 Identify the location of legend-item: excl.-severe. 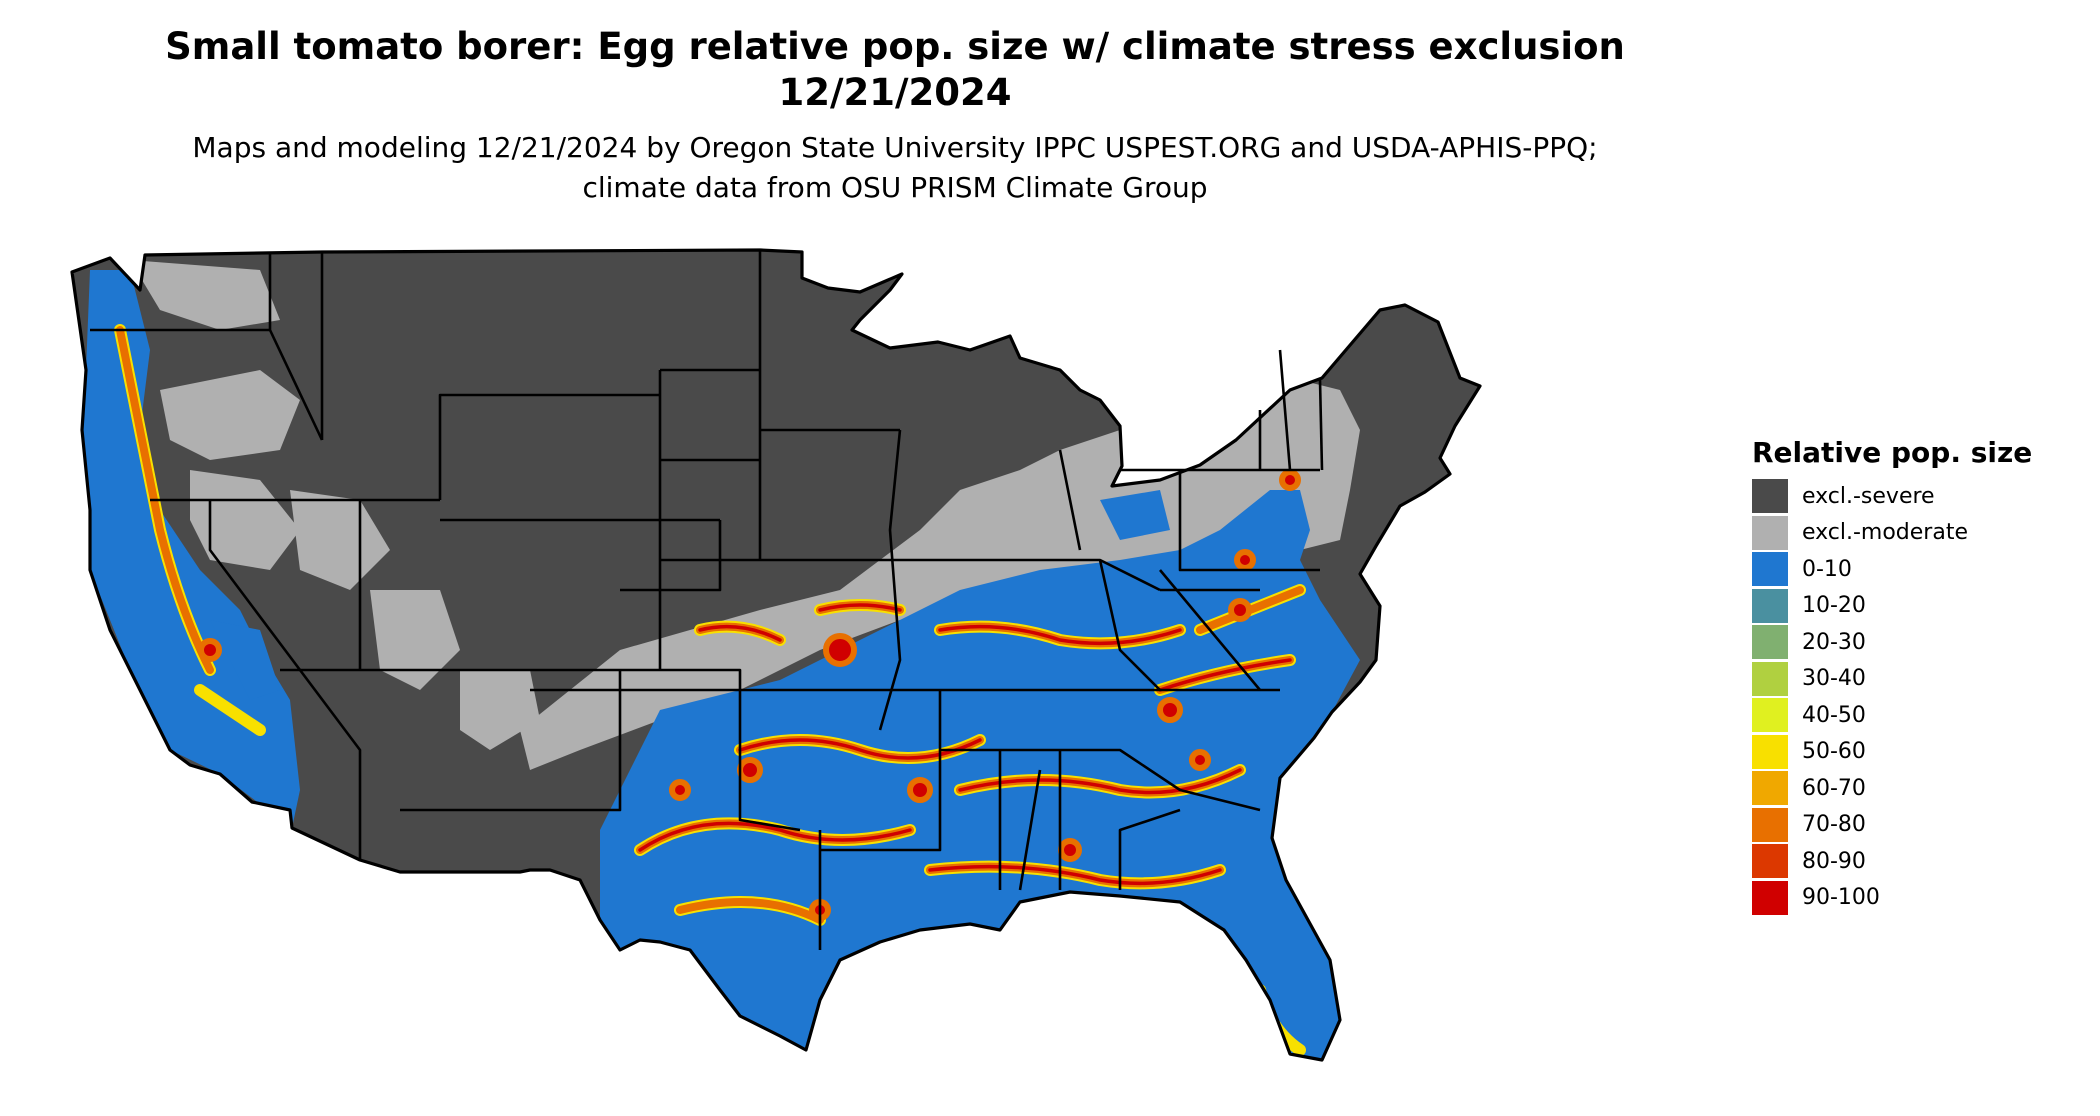
(1917, 496).